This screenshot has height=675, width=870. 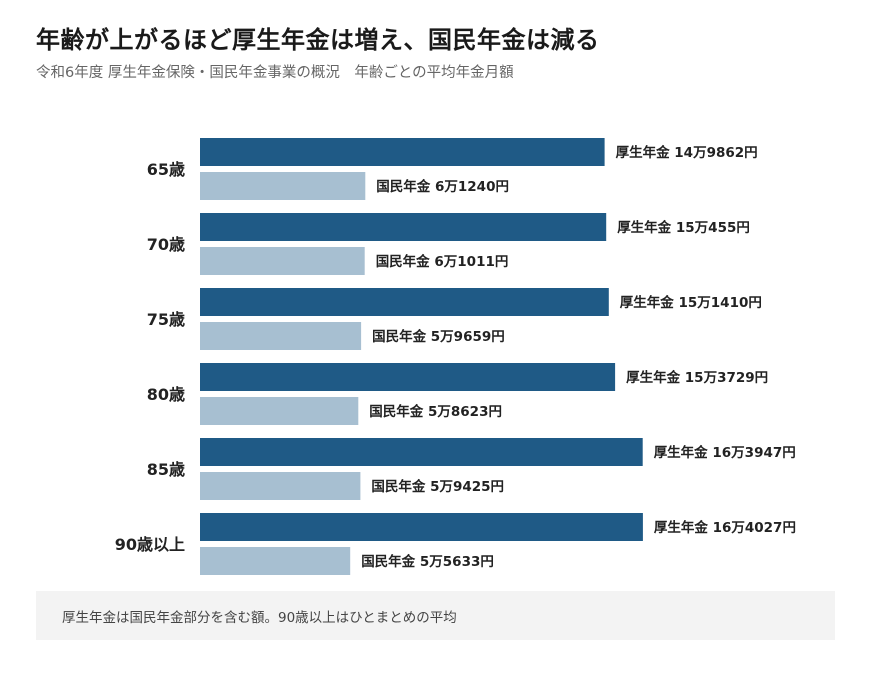 I want to click on kokumin-value-label: 国民年金 6万1011円, so click(x=442, y=261).